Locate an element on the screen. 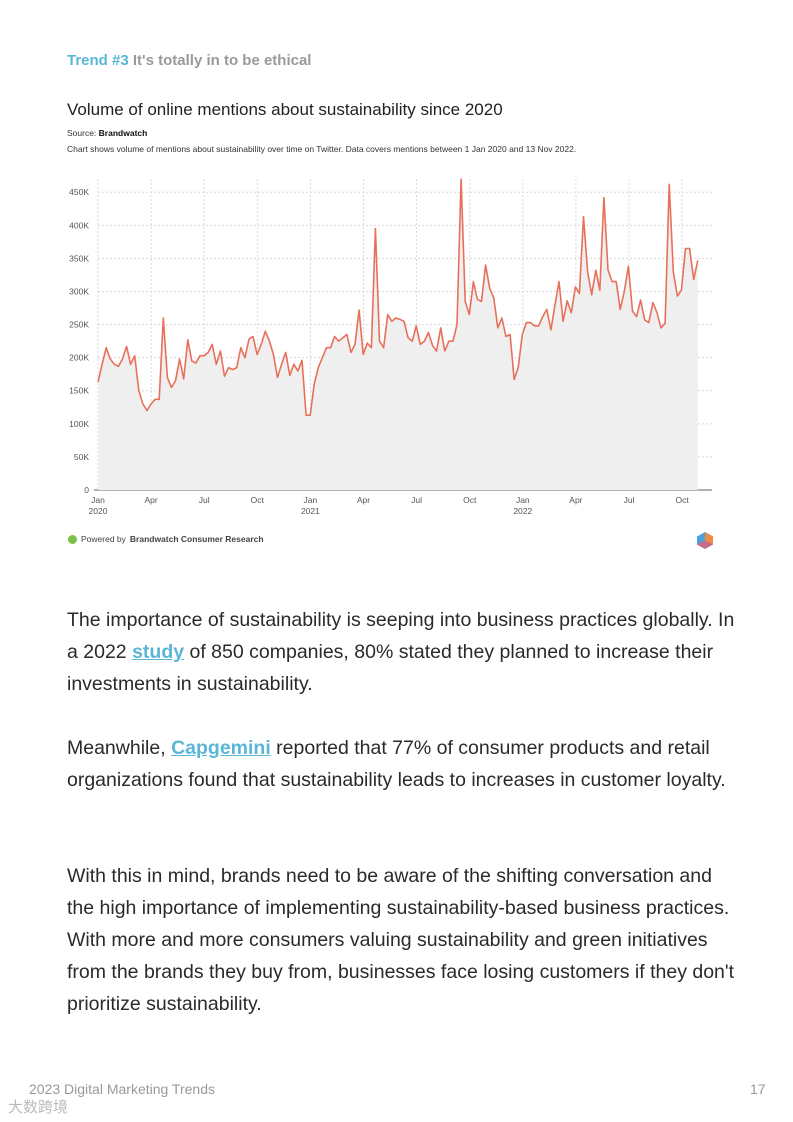 The image size is (793, 1122). study-link: study is located at coordinates (158, 652).